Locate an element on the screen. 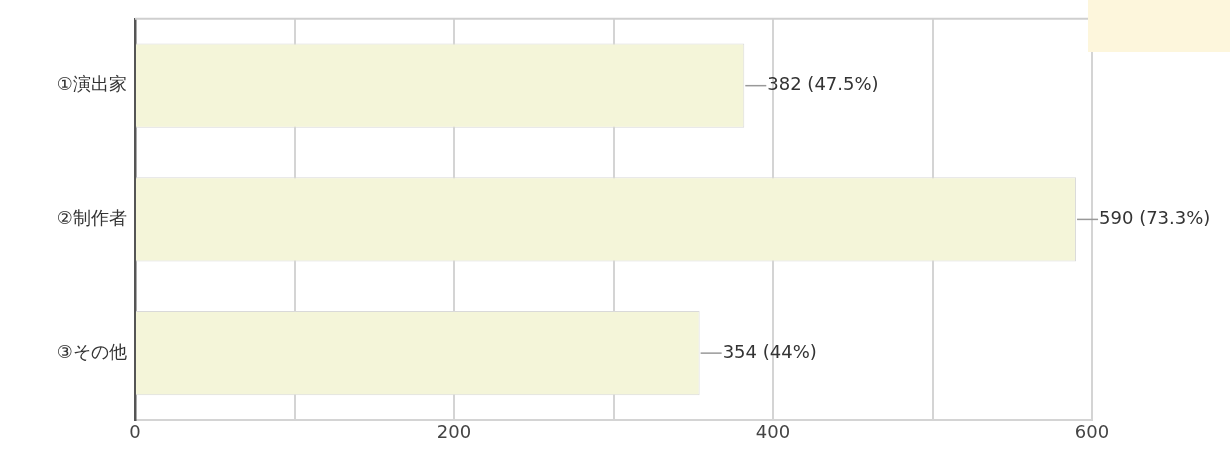 The width and height of the screenshot is (1230, 458). data-label: 590 (73.3%) is located at coordinates (1155, 218).